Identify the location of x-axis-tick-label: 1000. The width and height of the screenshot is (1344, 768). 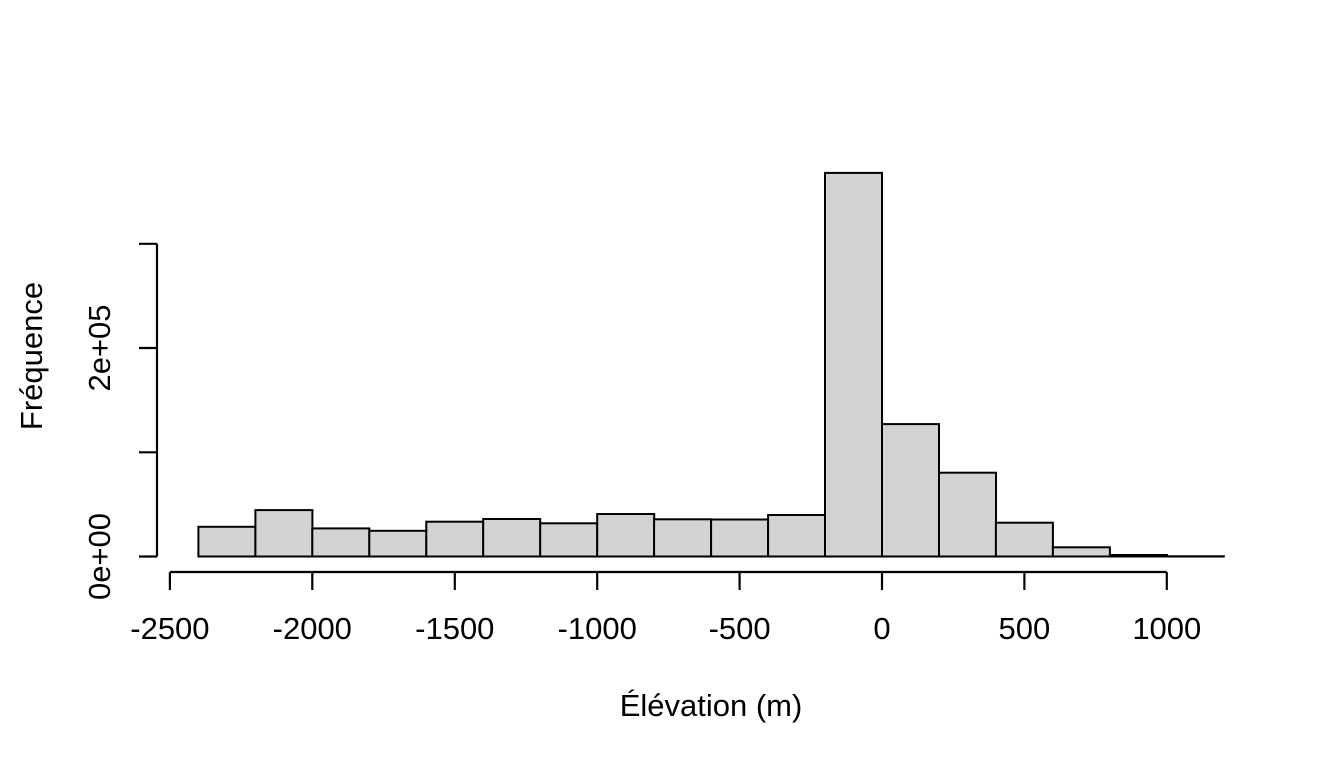
(1166, 628).